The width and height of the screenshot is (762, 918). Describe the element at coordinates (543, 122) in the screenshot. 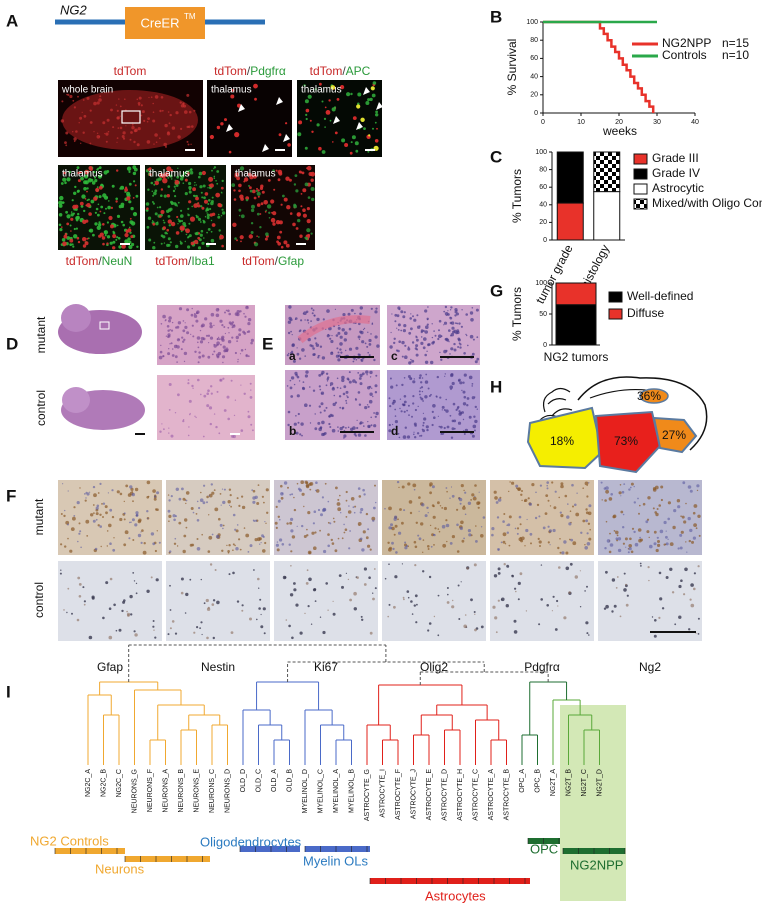

I see `x-tick-label: 0` at that location.